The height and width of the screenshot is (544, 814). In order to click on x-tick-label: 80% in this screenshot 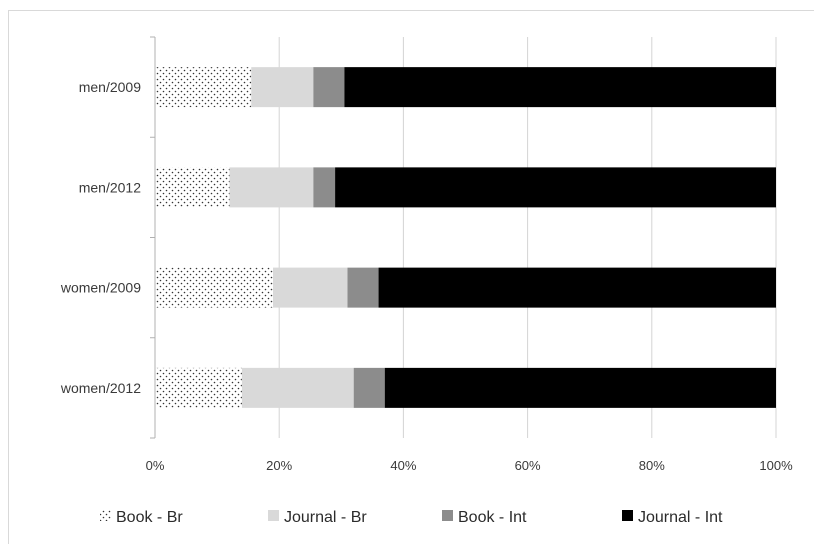, I will do `click(652, 465)`.